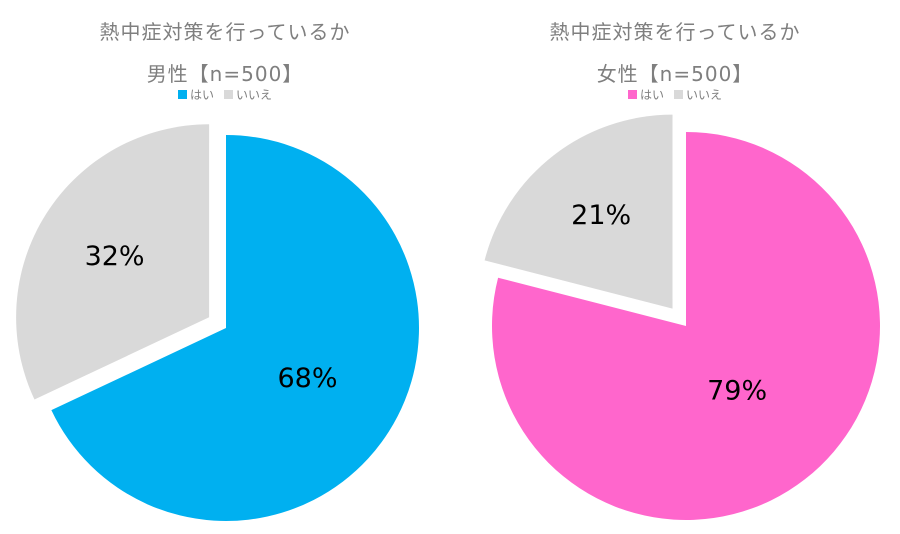 This screenshot has height=534, width=900. I want to click on data-label-yes: 79%, so click(737, 390).